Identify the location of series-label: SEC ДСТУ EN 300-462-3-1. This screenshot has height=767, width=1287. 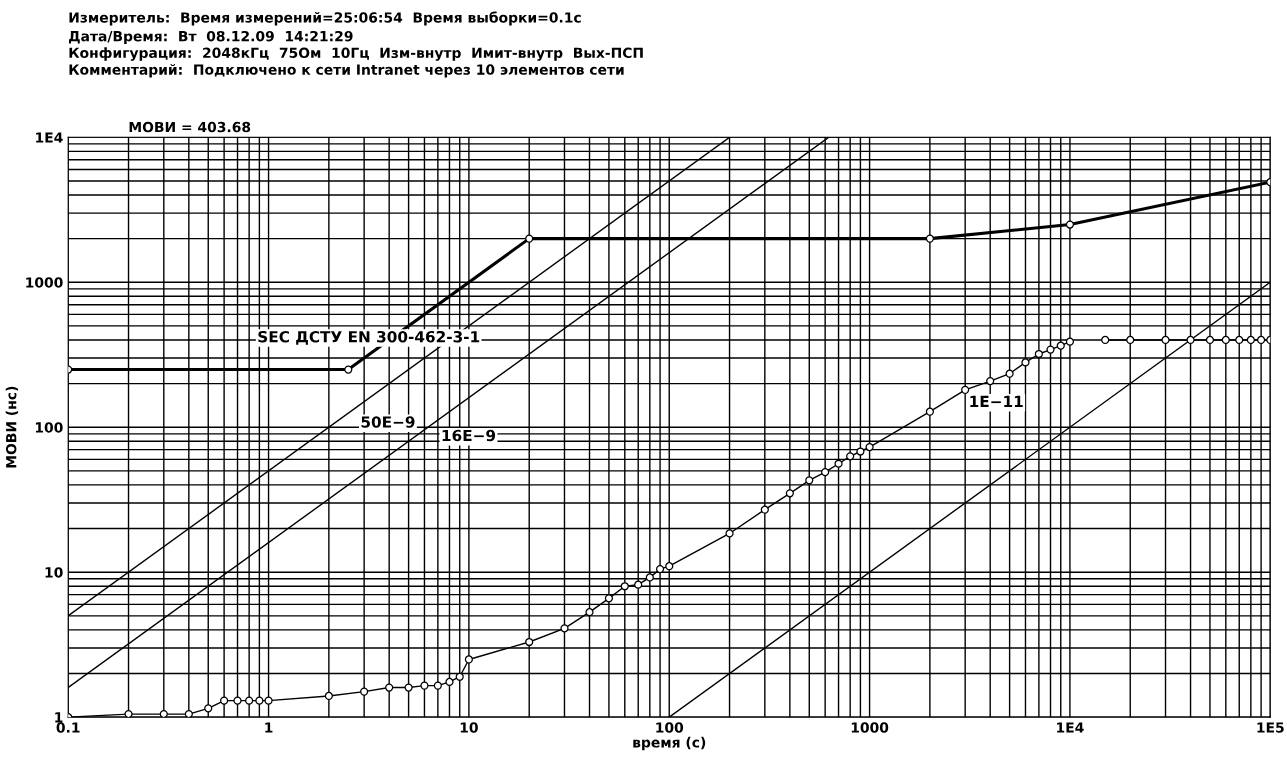
(369, 337).